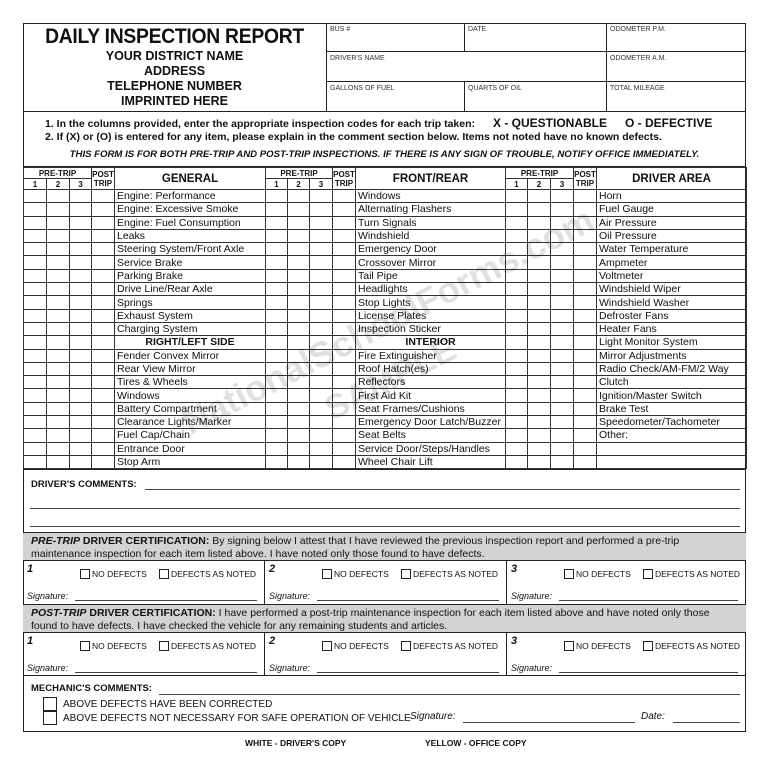 The image size is (768, 768). I want to click on defects-corrected-checkbox, so click(50, 704).